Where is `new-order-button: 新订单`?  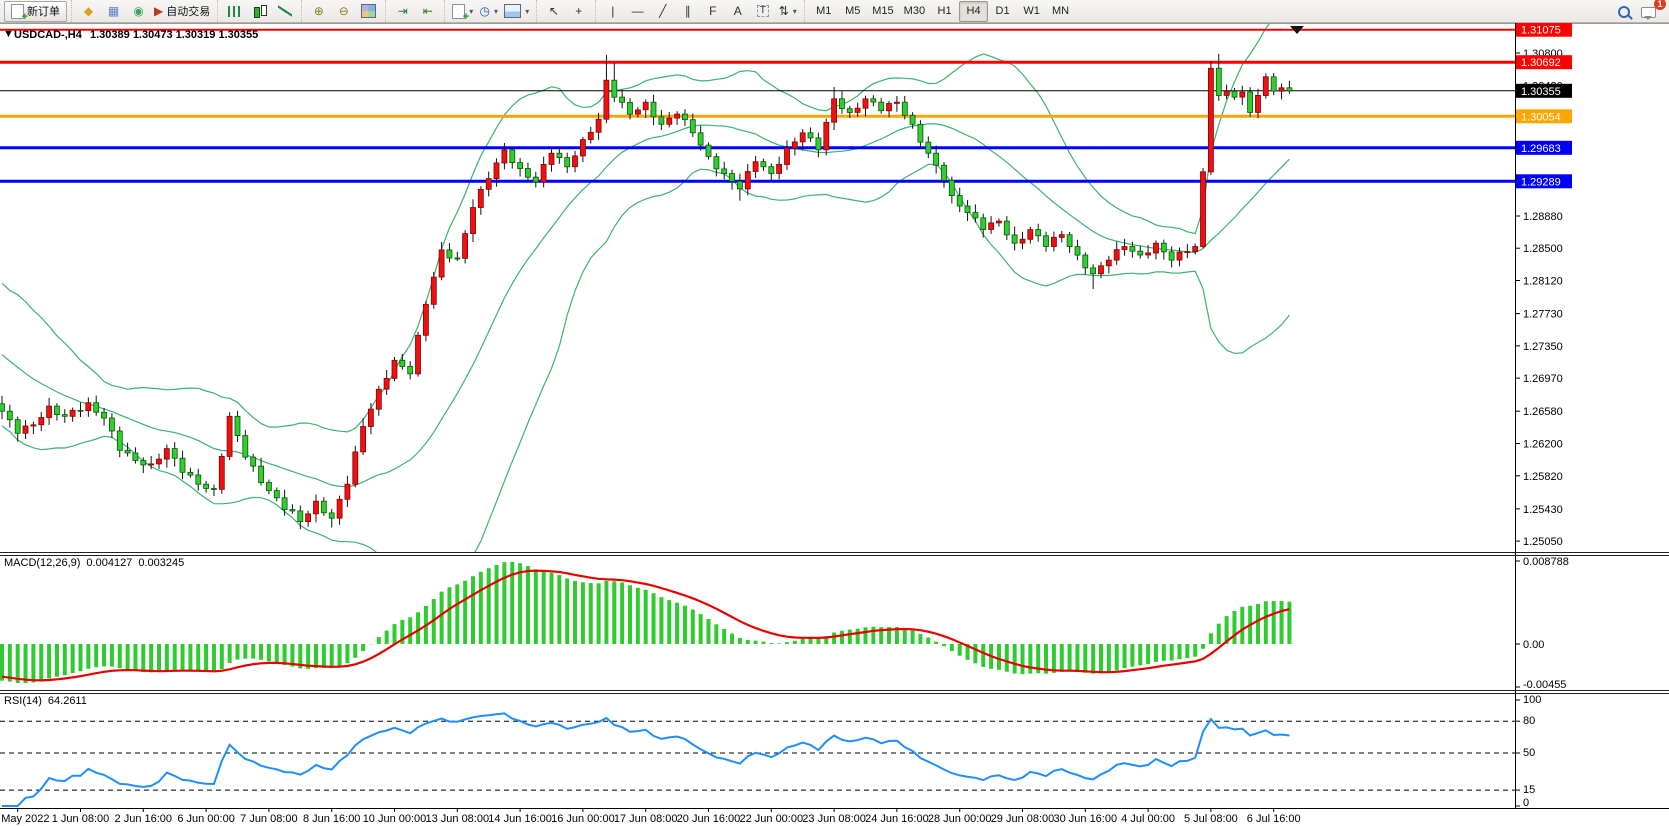 new-order-button: 新订单 is located at coordinates (35, 11).